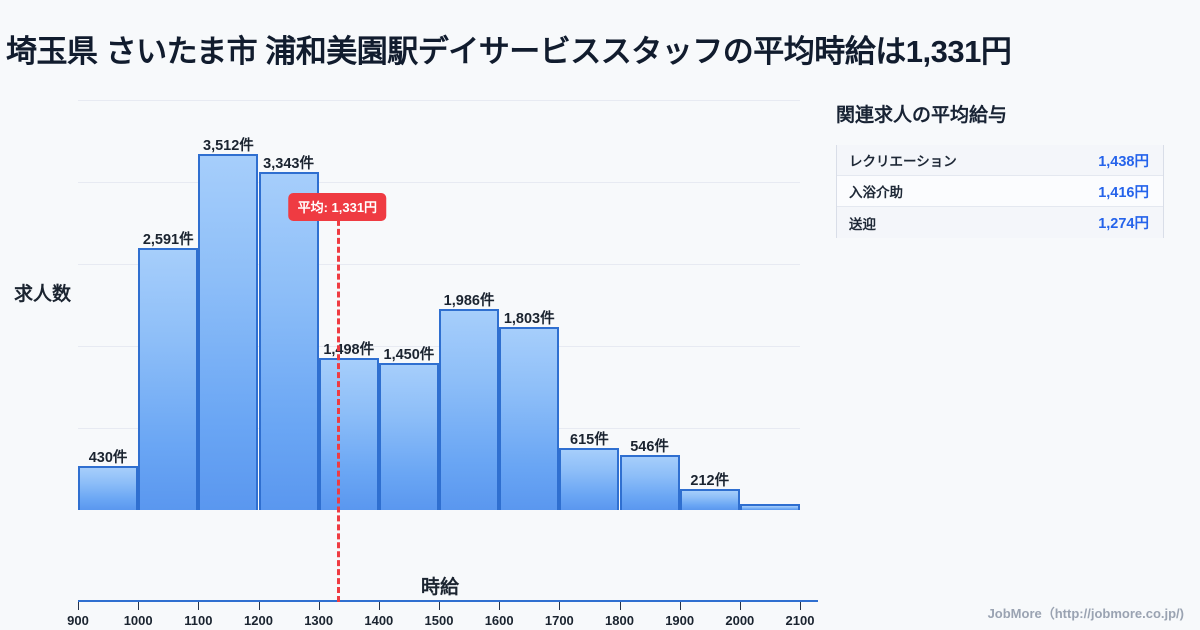 Image resolution: width=1200 pixels, height=630 pixels. Describe the element at coordinates (469, 300) in the screenshot. I see `bar-value-label: 1,986件` at that location.